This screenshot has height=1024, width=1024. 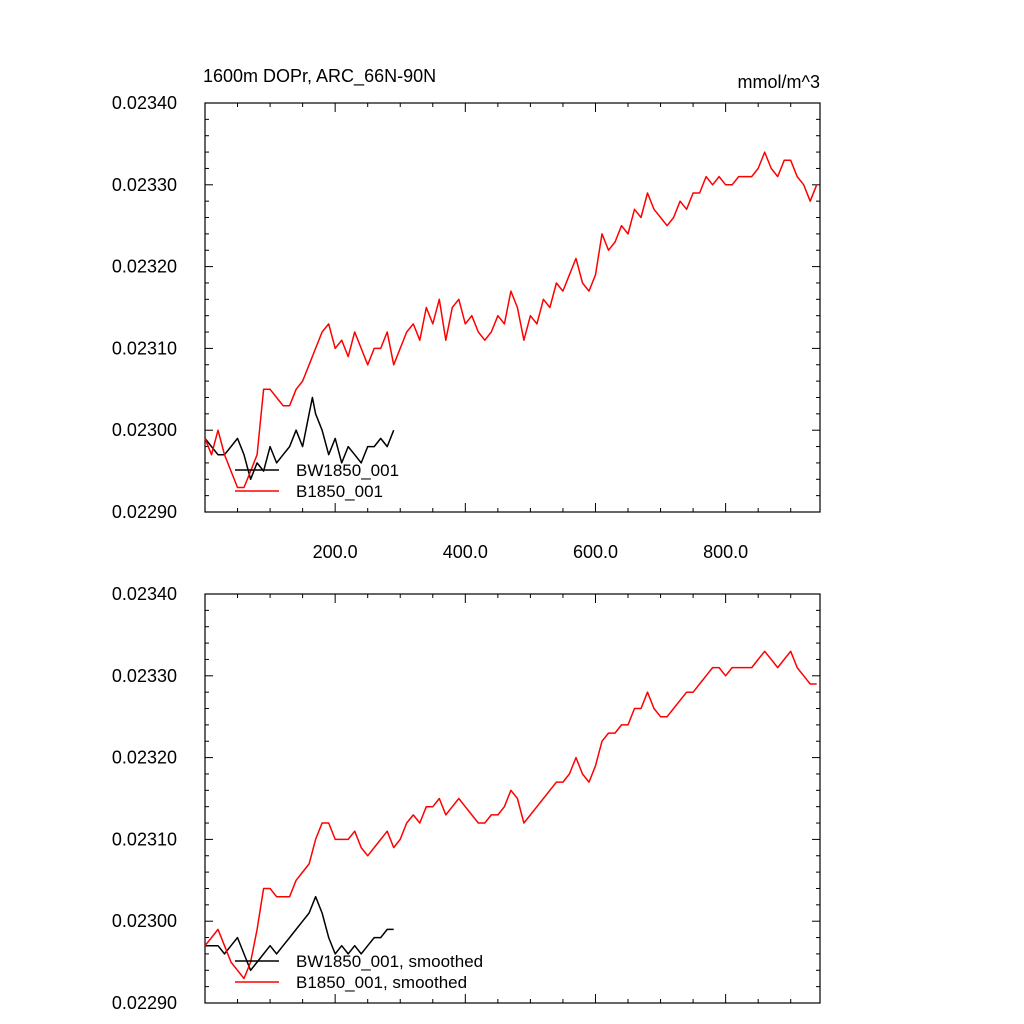 I want to click on x-tick-label: 800.0, so click(x=725, y=552).